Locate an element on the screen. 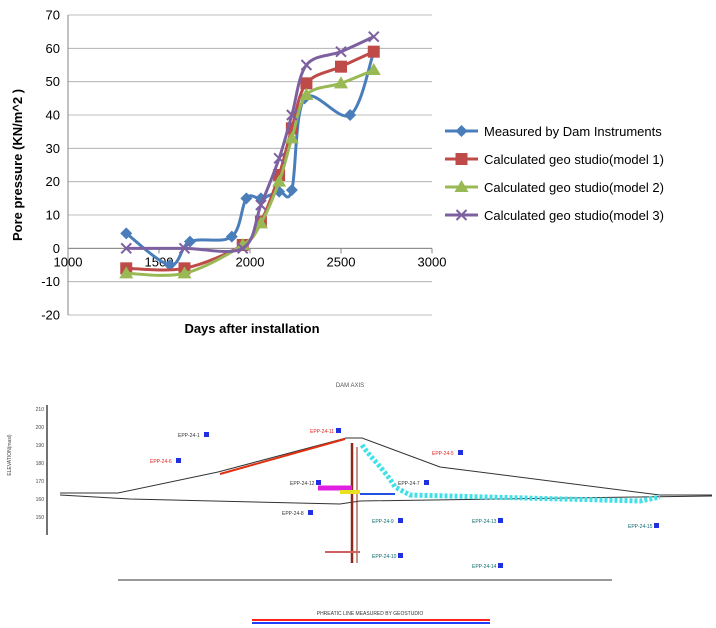 The image size is (716, 628). legend-label: Measured by Dam Instruments is located at coordinates (573, 131).